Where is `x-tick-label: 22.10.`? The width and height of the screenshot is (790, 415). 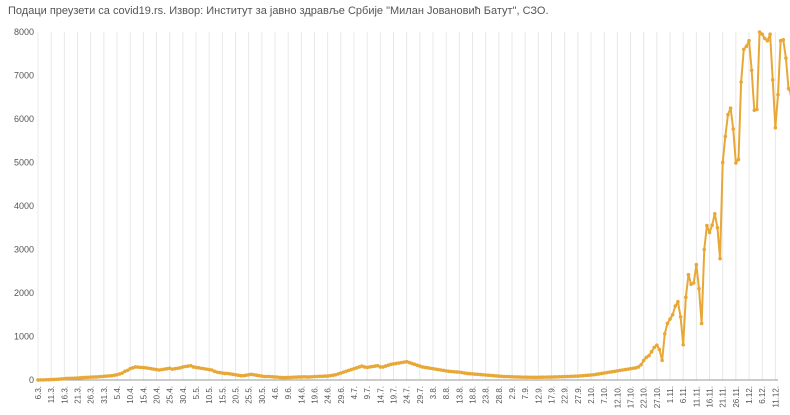
x-tick-label: 22.10. is located at coordinates (644, 397).